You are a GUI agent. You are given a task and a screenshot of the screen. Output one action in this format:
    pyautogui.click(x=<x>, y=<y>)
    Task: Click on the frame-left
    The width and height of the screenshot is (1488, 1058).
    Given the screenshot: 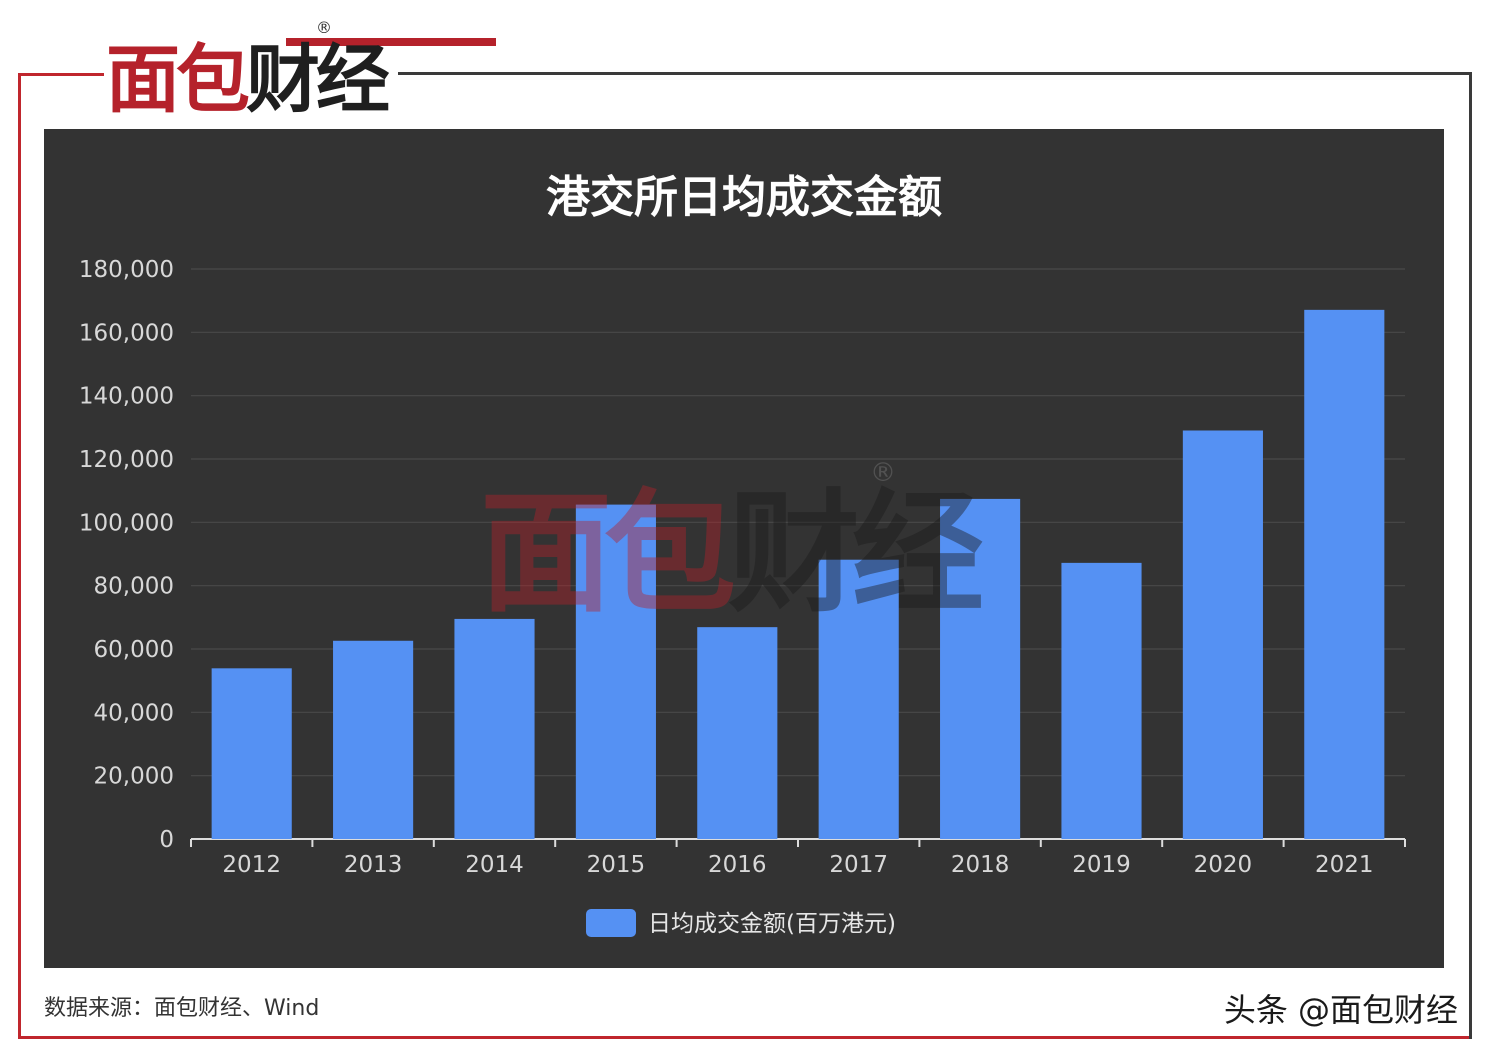 What is the action you would take?
    pyautogui.click(x=19, y=556)
    